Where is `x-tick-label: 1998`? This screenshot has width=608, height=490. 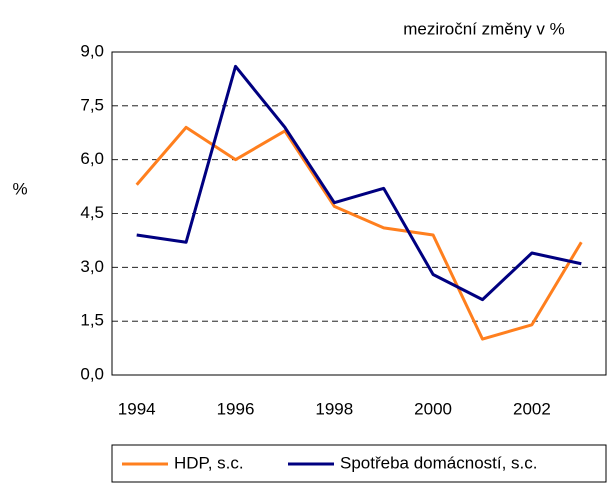 x-tick-label: 1998 is located at coordinates (334, 408).